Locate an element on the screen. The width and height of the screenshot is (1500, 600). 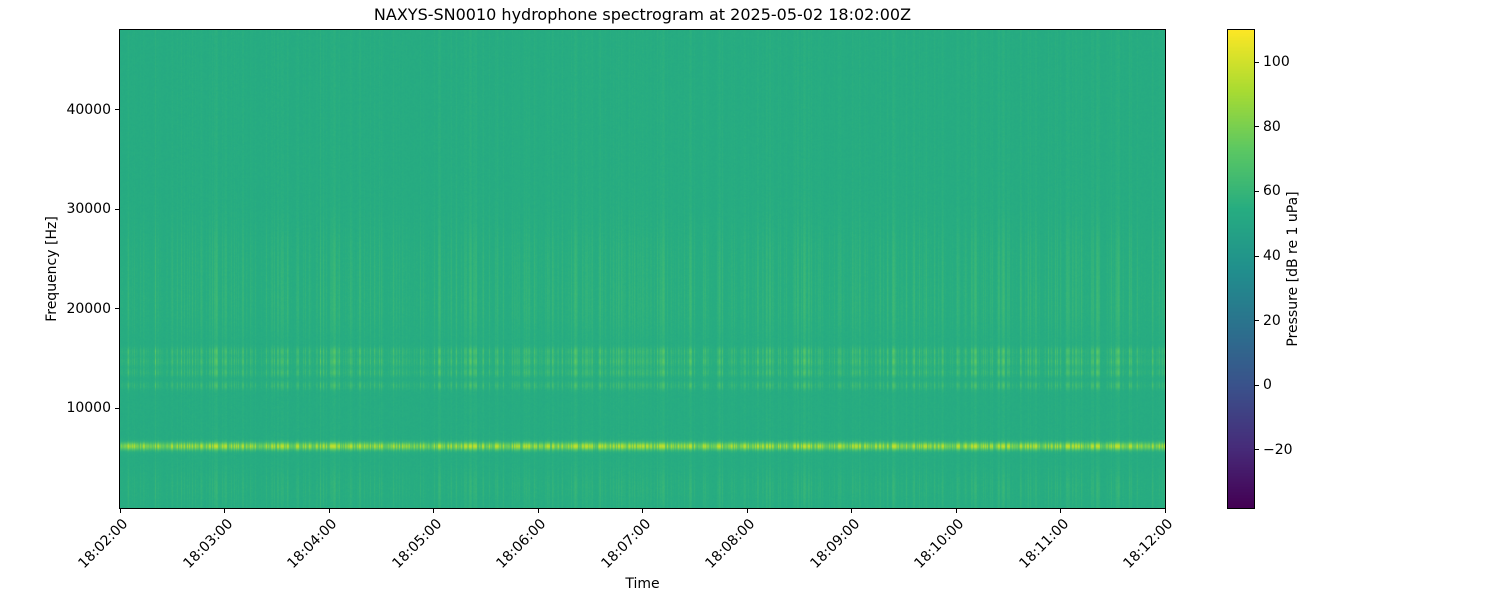
colorbar-tick-label: 0 is located at coordinates (1267, 385).